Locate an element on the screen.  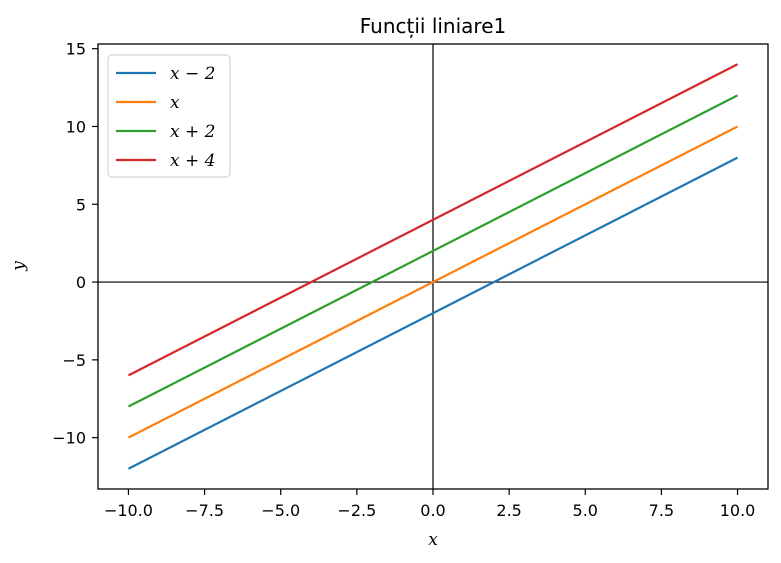
y-tick-label: 15 is located at coordinates (76, 49).